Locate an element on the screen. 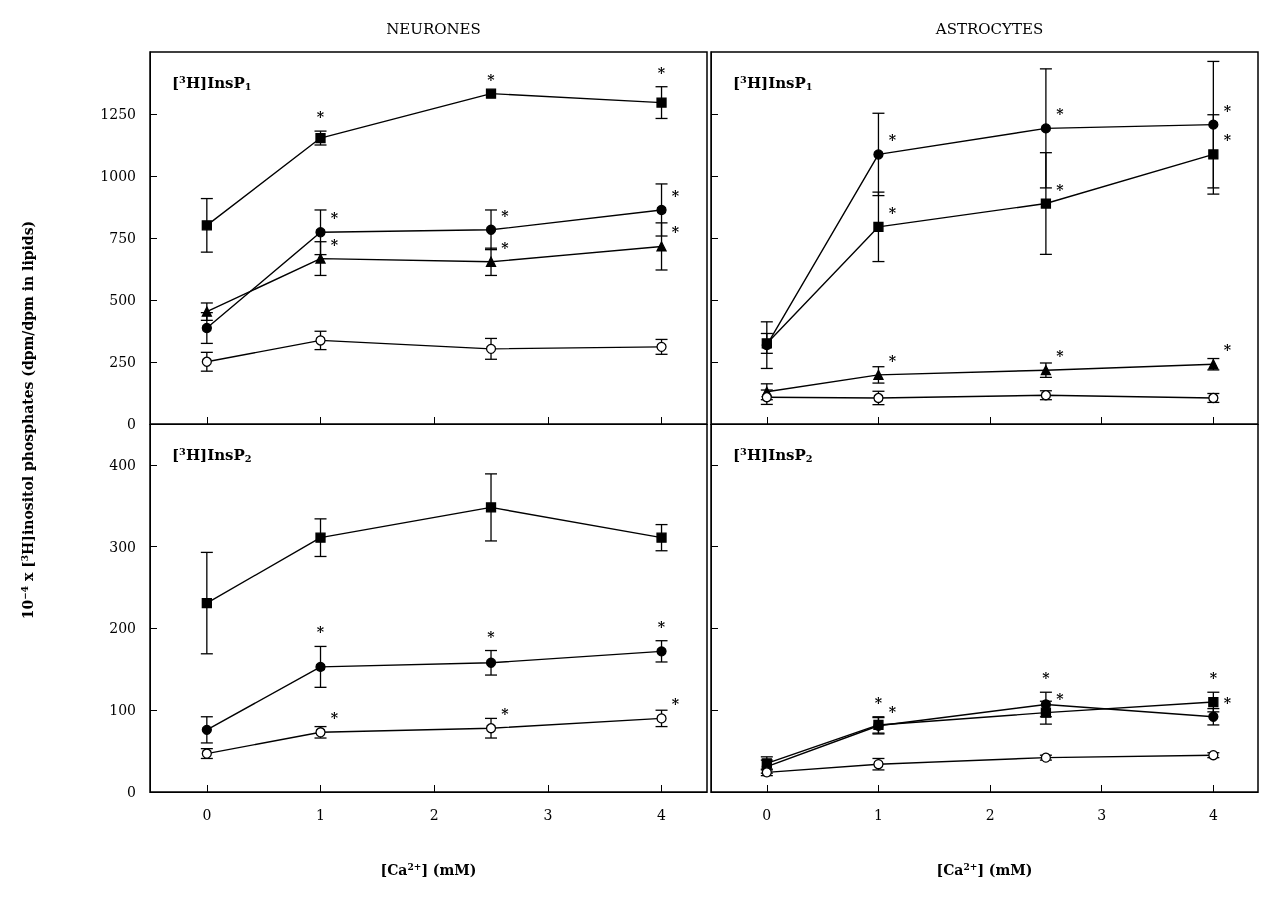  y-tick-label: 500 is located at coordinates (122, 300).